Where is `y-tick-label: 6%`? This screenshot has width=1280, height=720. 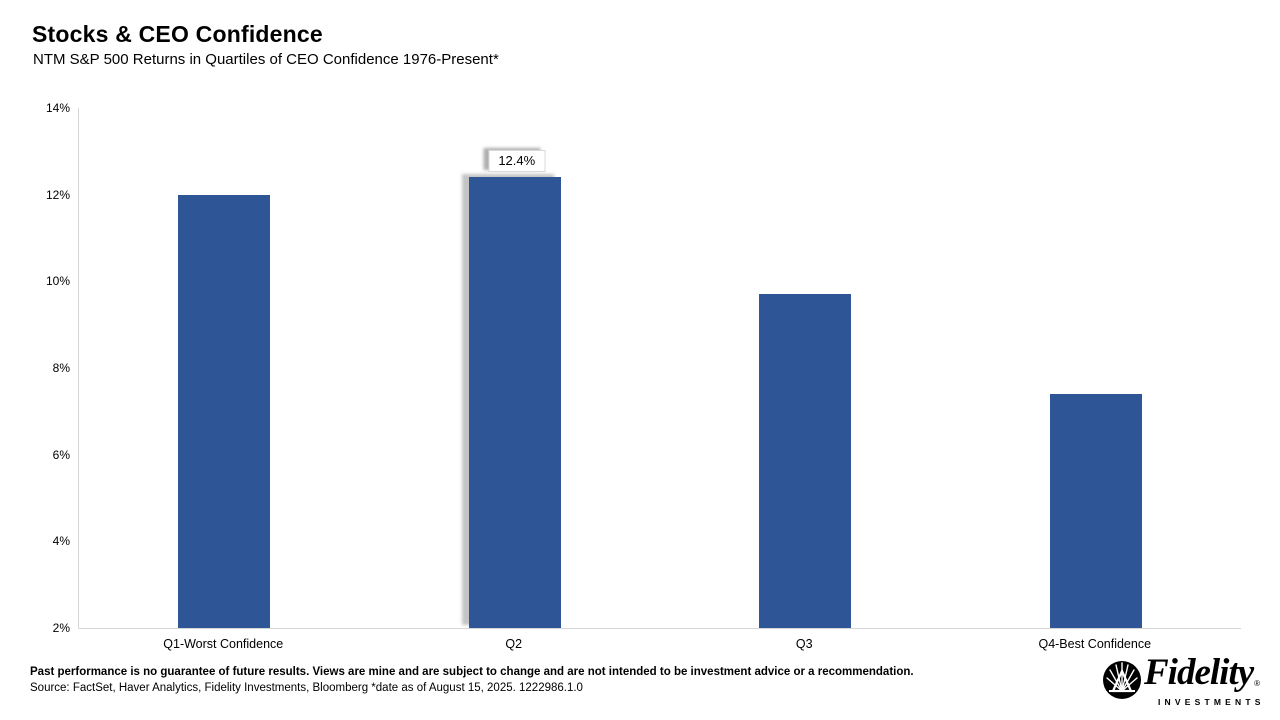
y-tick-label: 6% is located at coordinates (61, 454).